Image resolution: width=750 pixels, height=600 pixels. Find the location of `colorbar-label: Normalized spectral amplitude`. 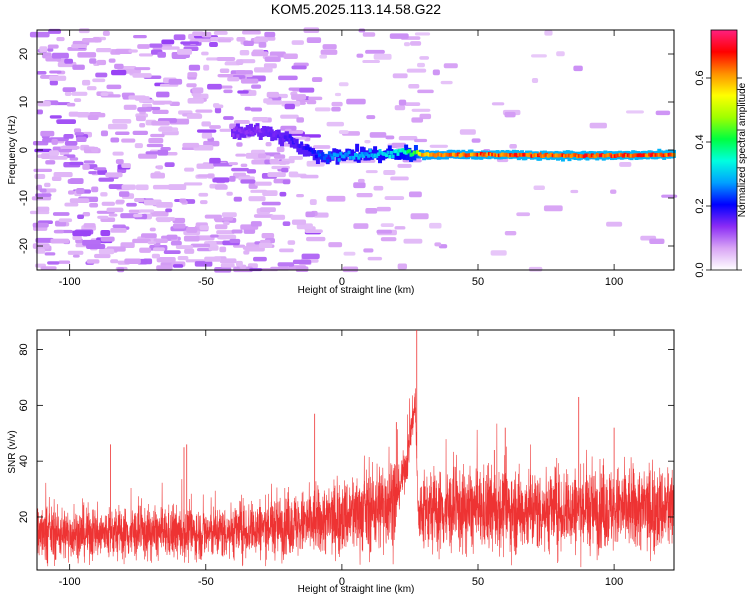

colorbar-label: Normalized spectral amplitude is located at coordinates (742, 149).